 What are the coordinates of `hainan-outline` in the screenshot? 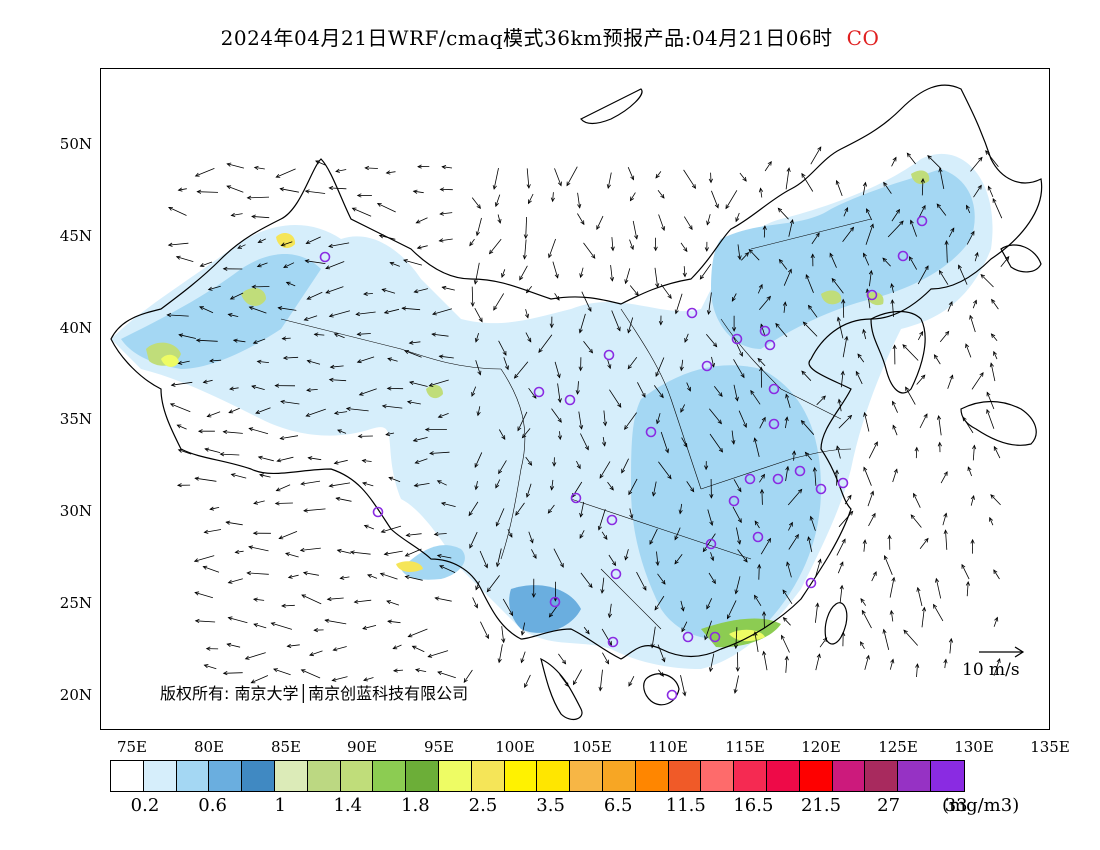 It's located at (661, 689).